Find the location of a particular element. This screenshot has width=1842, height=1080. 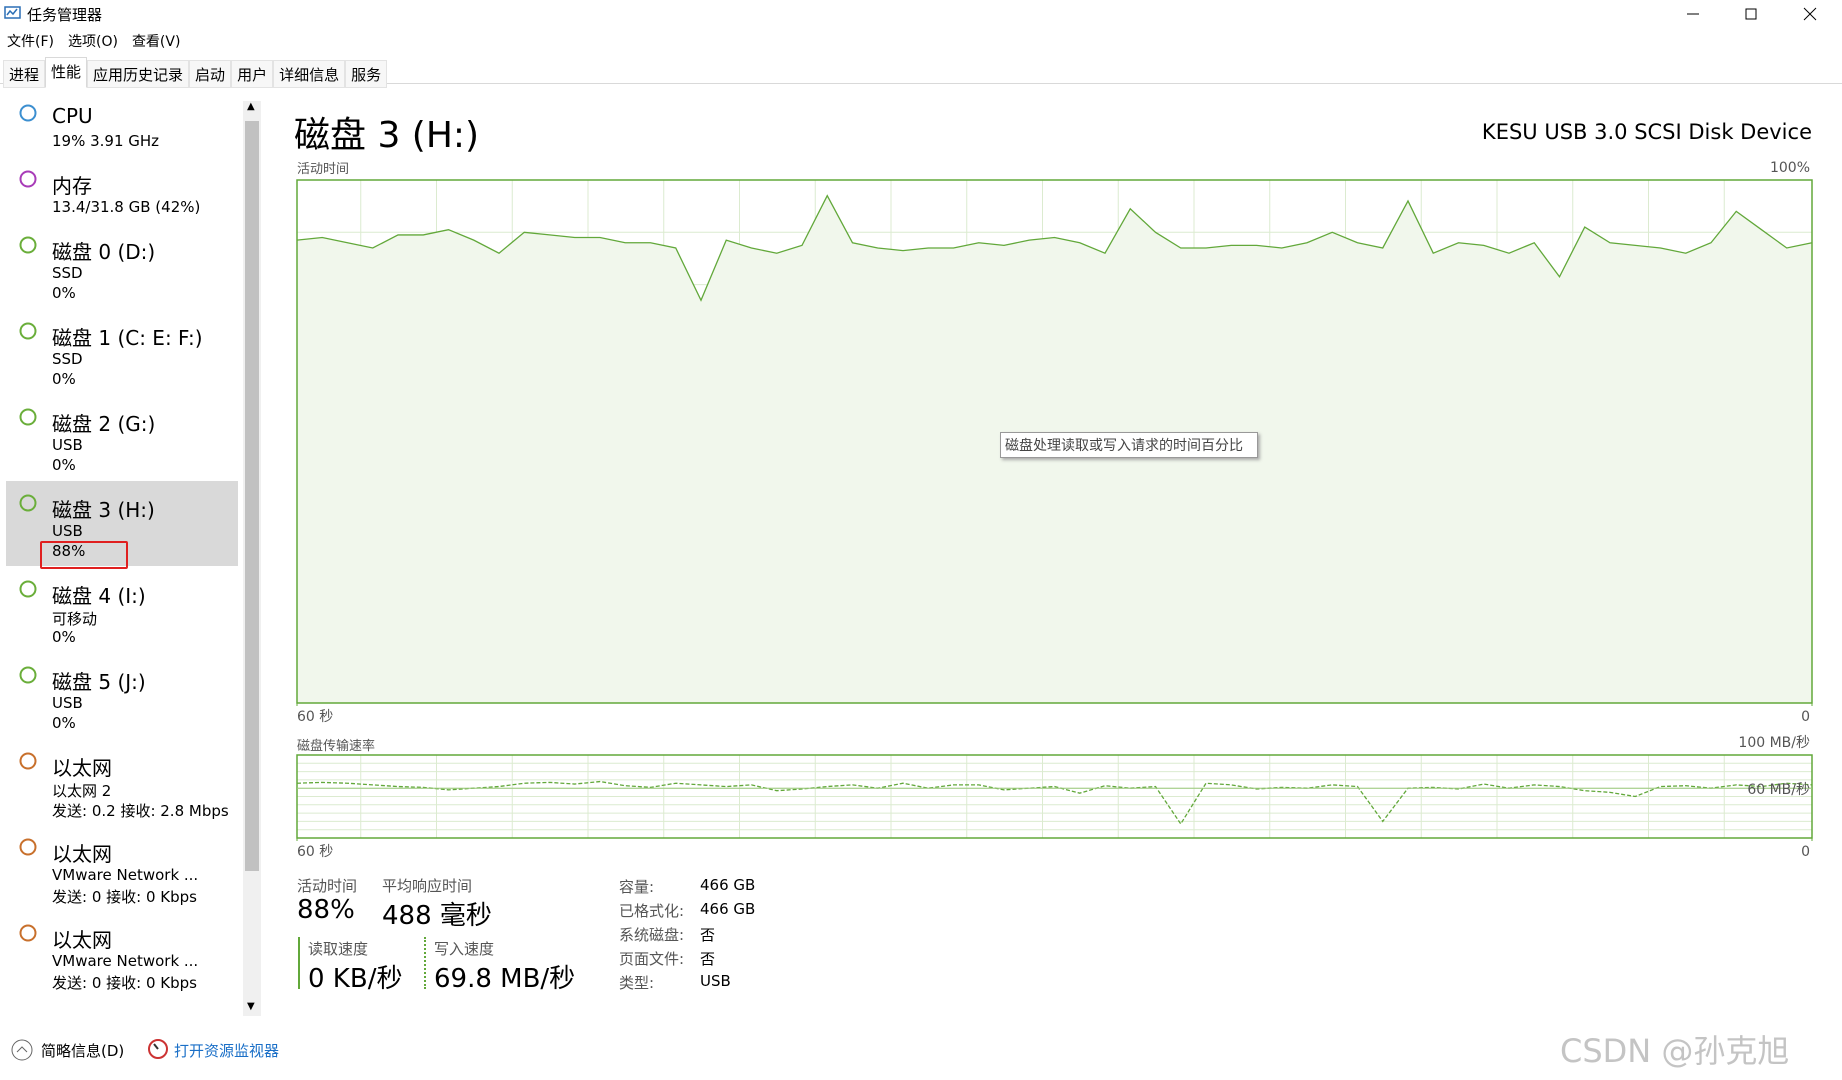

menu-bar: 文件(F) 选项(O) 查看(V) is located at coordinates (93, 41).